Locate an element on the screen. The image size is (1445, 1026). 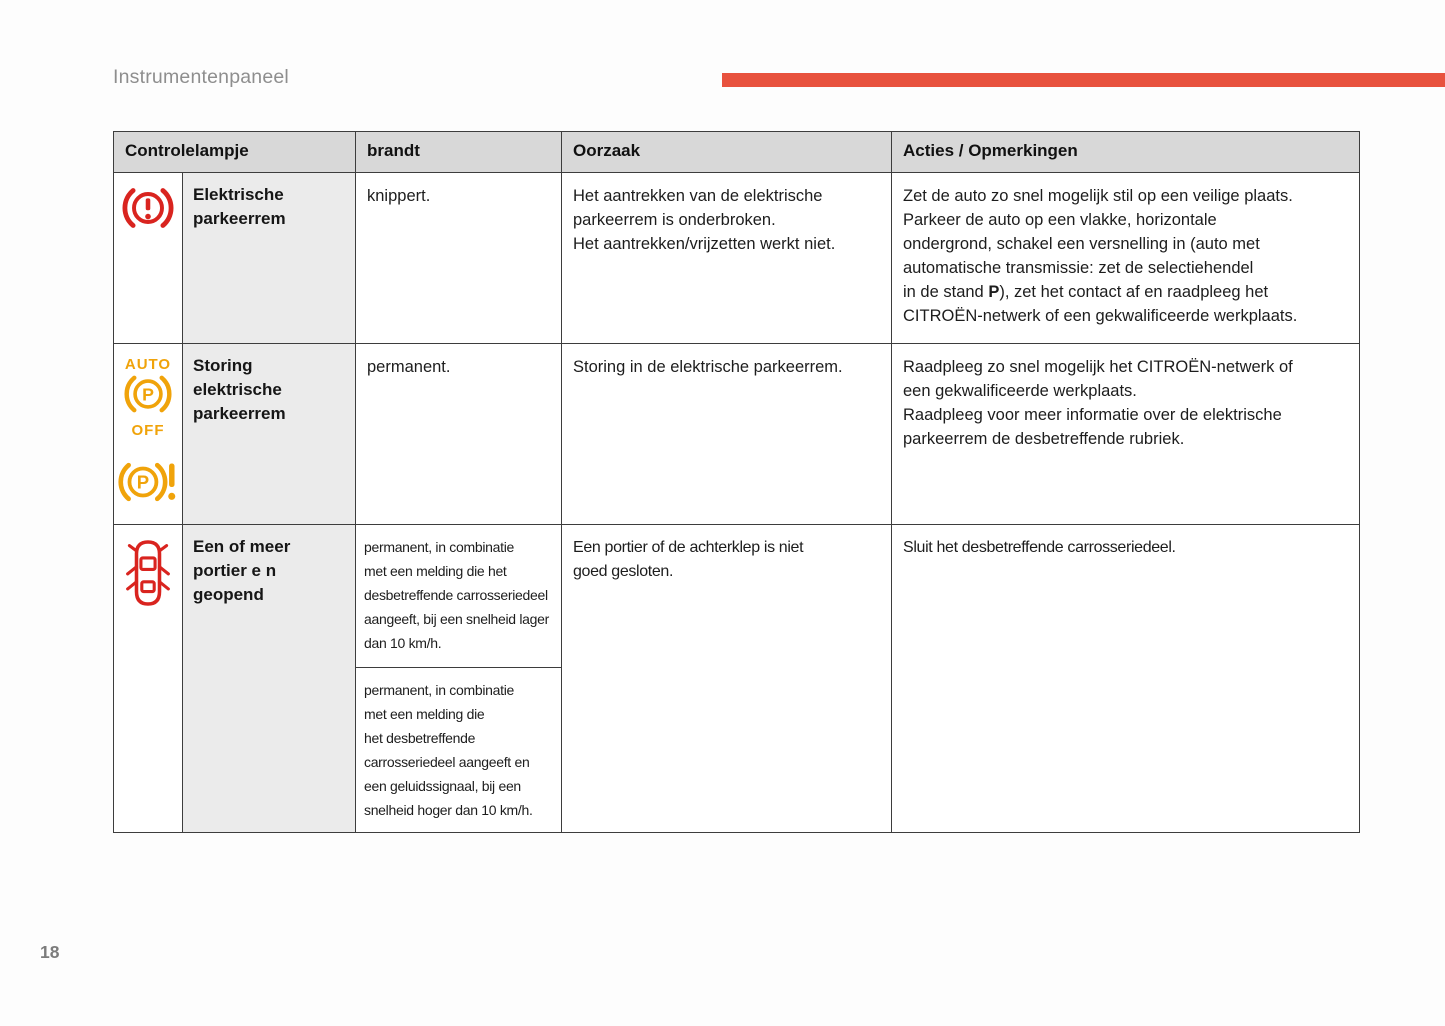
oorzaak-cell: Storing in de elektrische parkeerrem. is located at coordinates (726, 434).